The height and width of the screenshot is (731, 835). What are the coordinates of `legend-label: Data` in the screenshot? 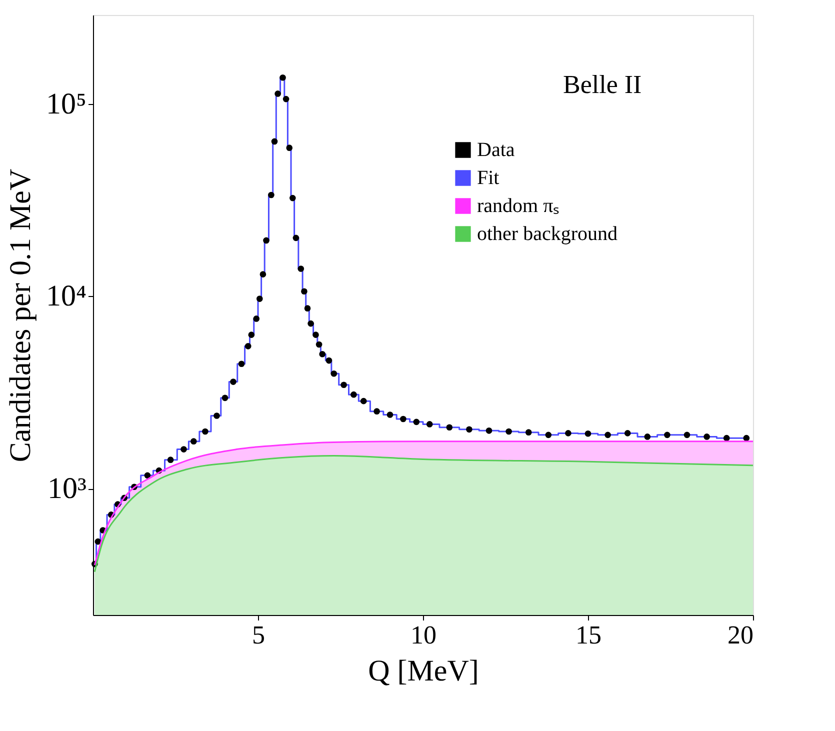 It's located at (496, 150).